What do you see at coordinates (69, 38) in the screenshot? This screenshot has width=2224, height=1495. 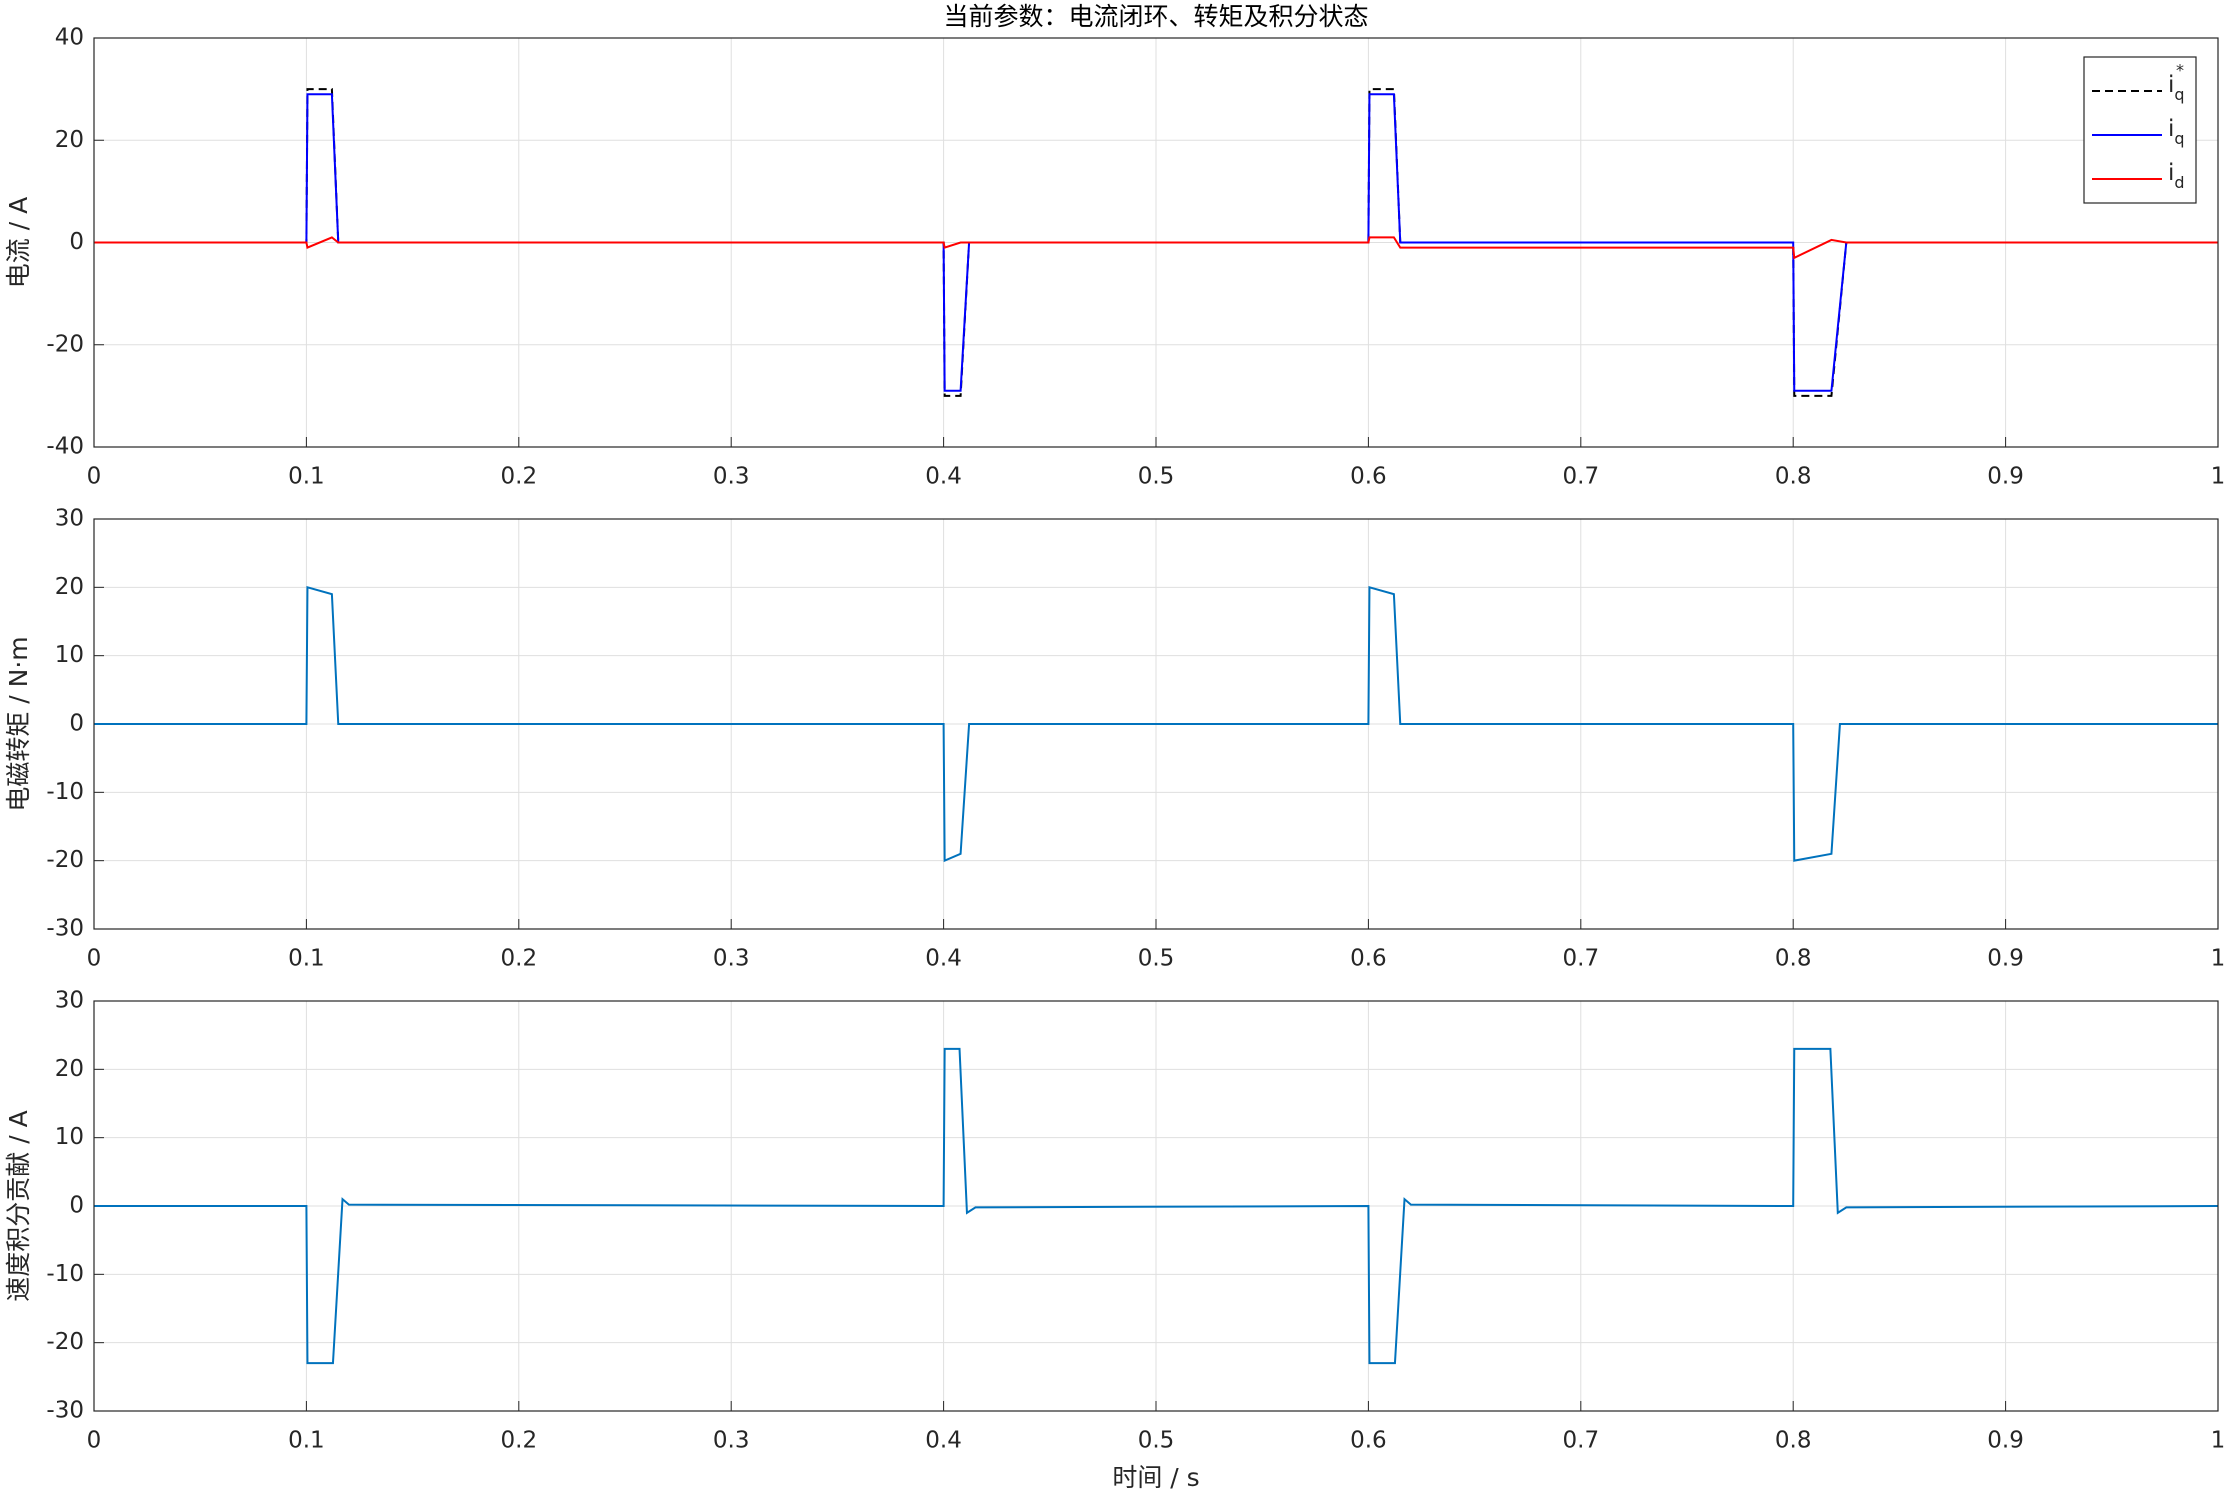 I see `y-tick-label: 40` at bounding box center [69, 38].